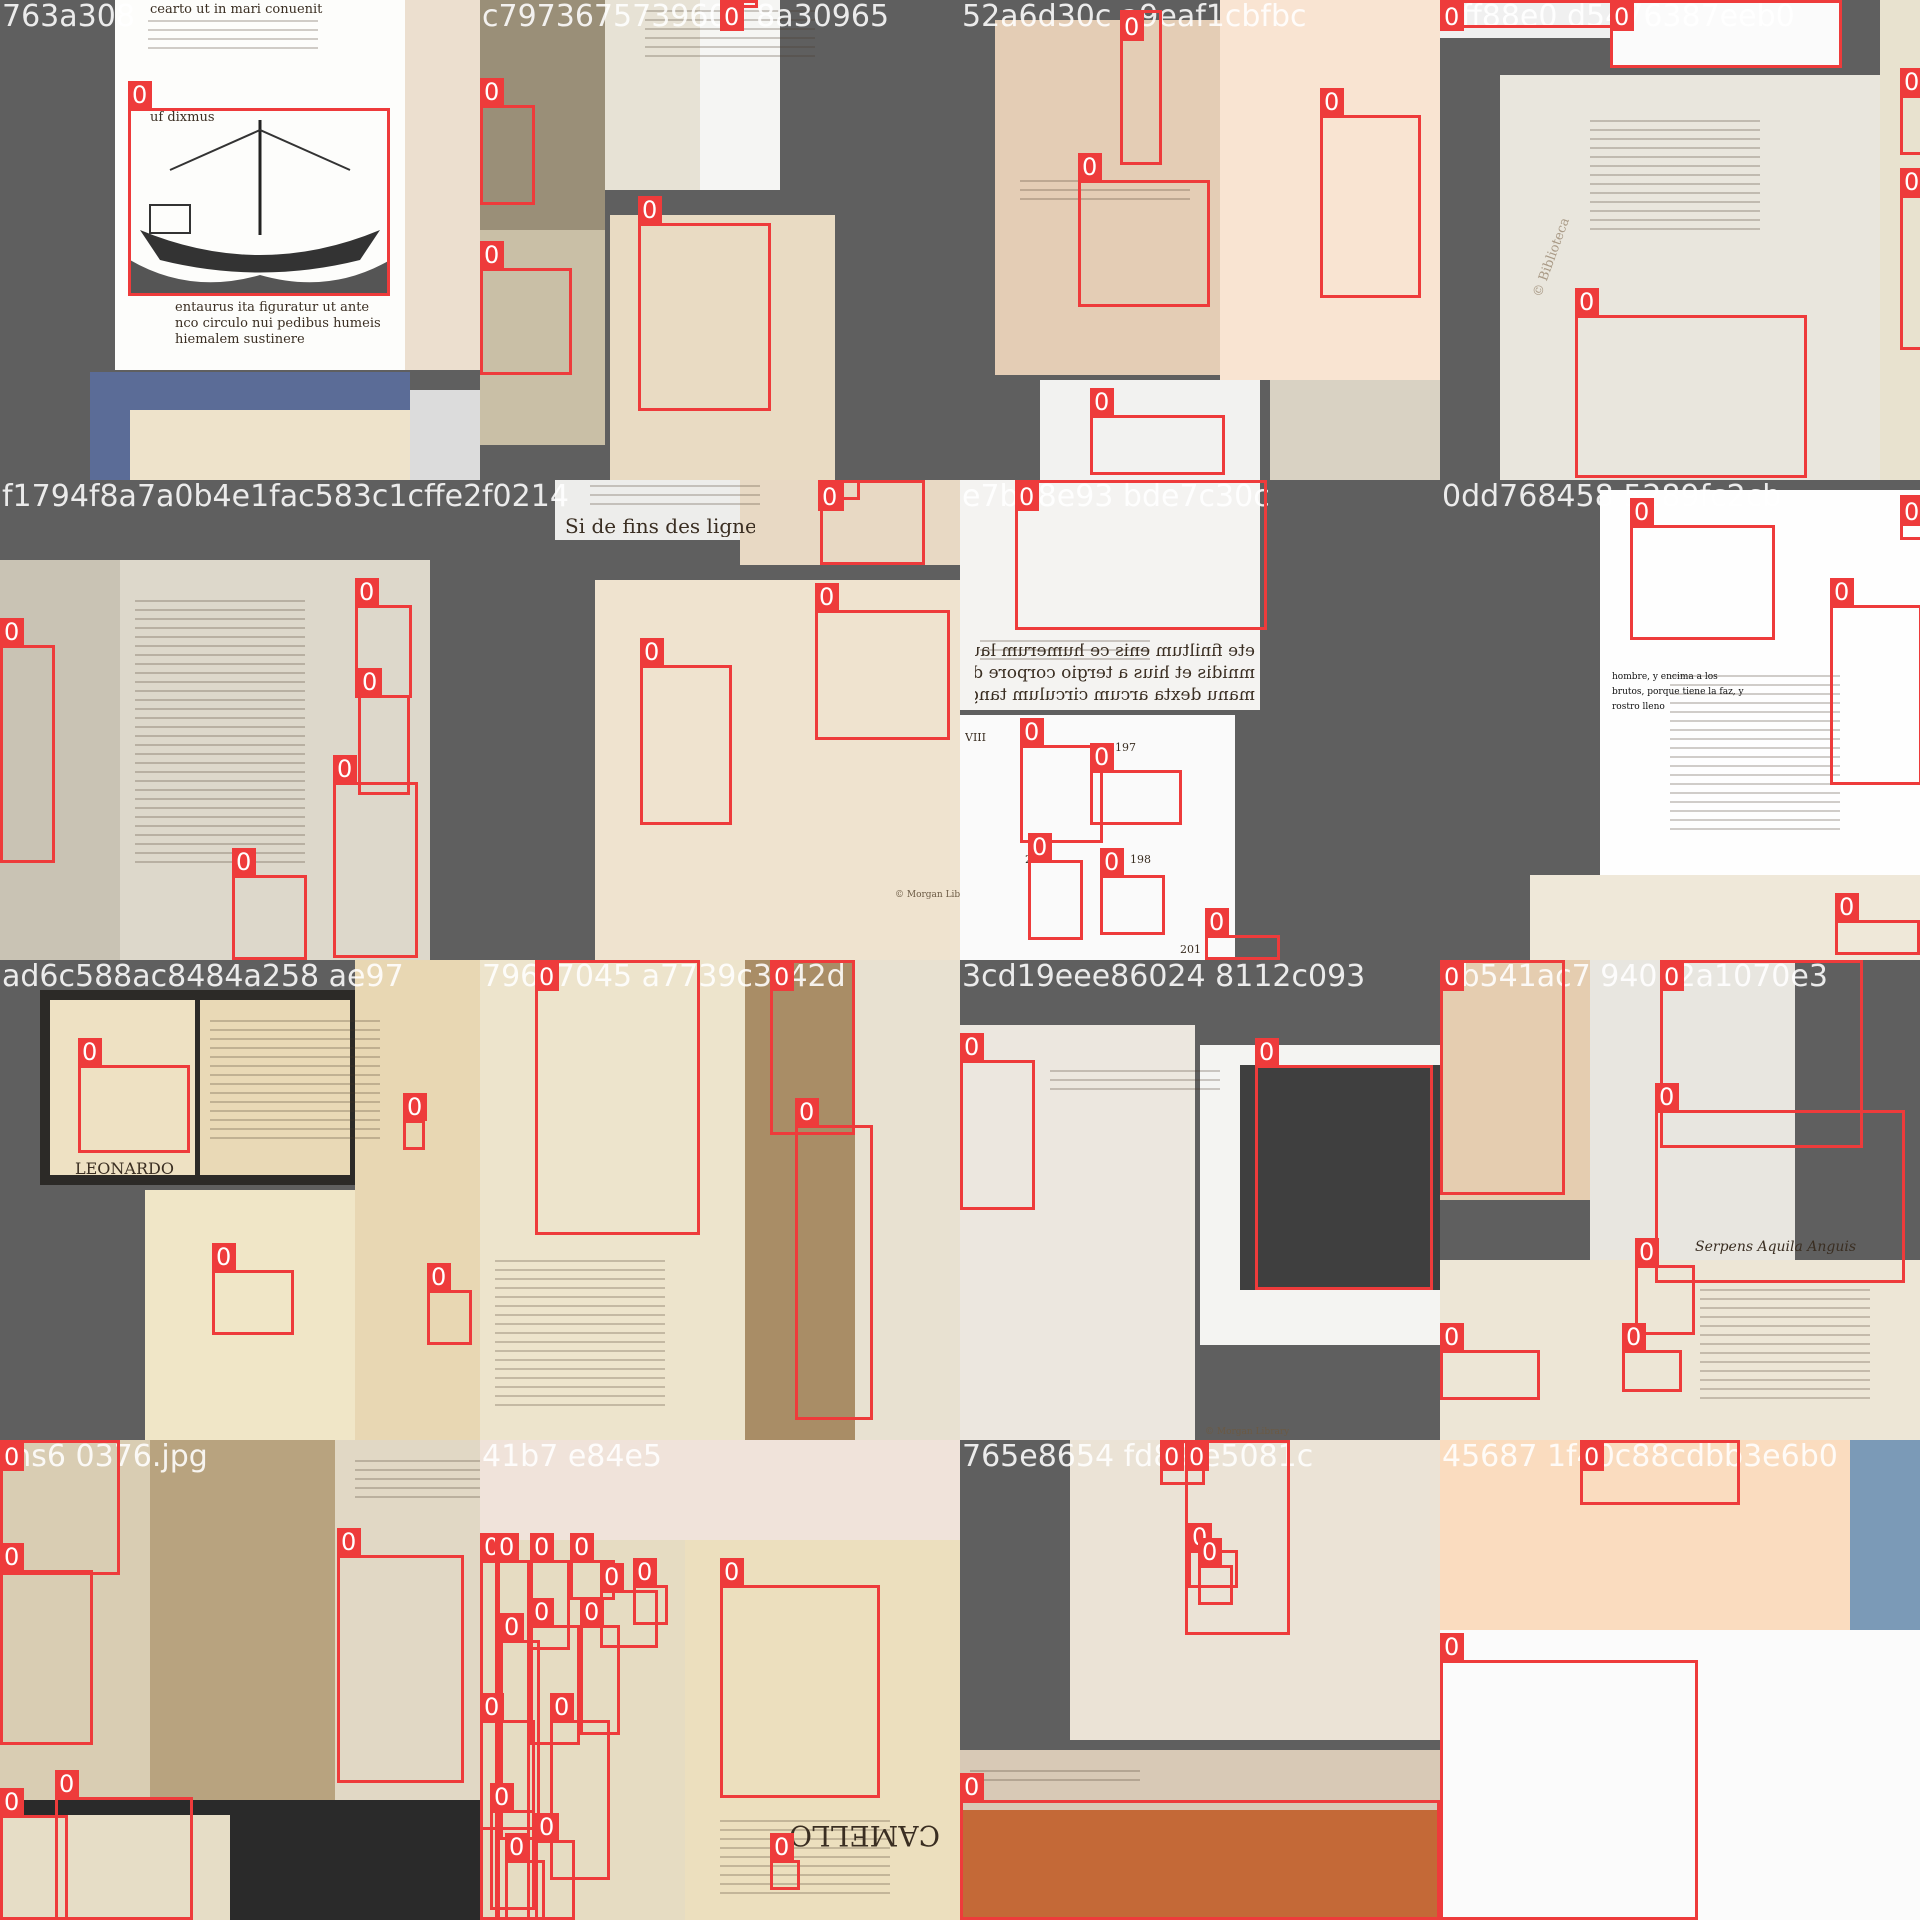 The width and height of the screenshot is (1920, 1920). What do you see at coordinates (1680, 240) in the screenshot?
I see `mosaic-tile: © Biblioteca 6ff88e0 d5476387eeb0 0 0 0 0 0` at bounding box center [1680, 240].